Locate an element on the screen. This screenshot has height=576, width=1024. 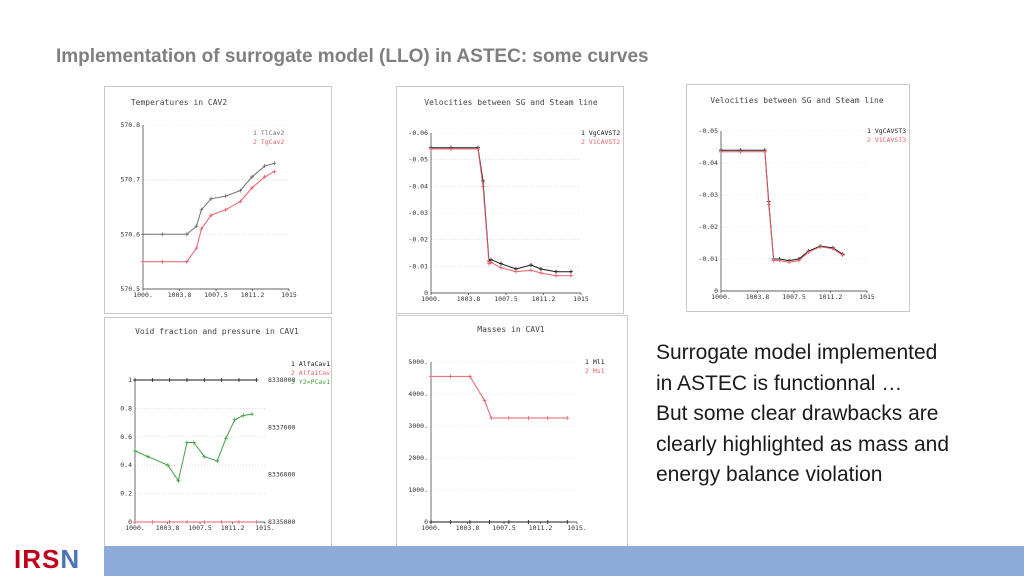
y-tick-label: 0.8 is located at coordinates (126, 408).